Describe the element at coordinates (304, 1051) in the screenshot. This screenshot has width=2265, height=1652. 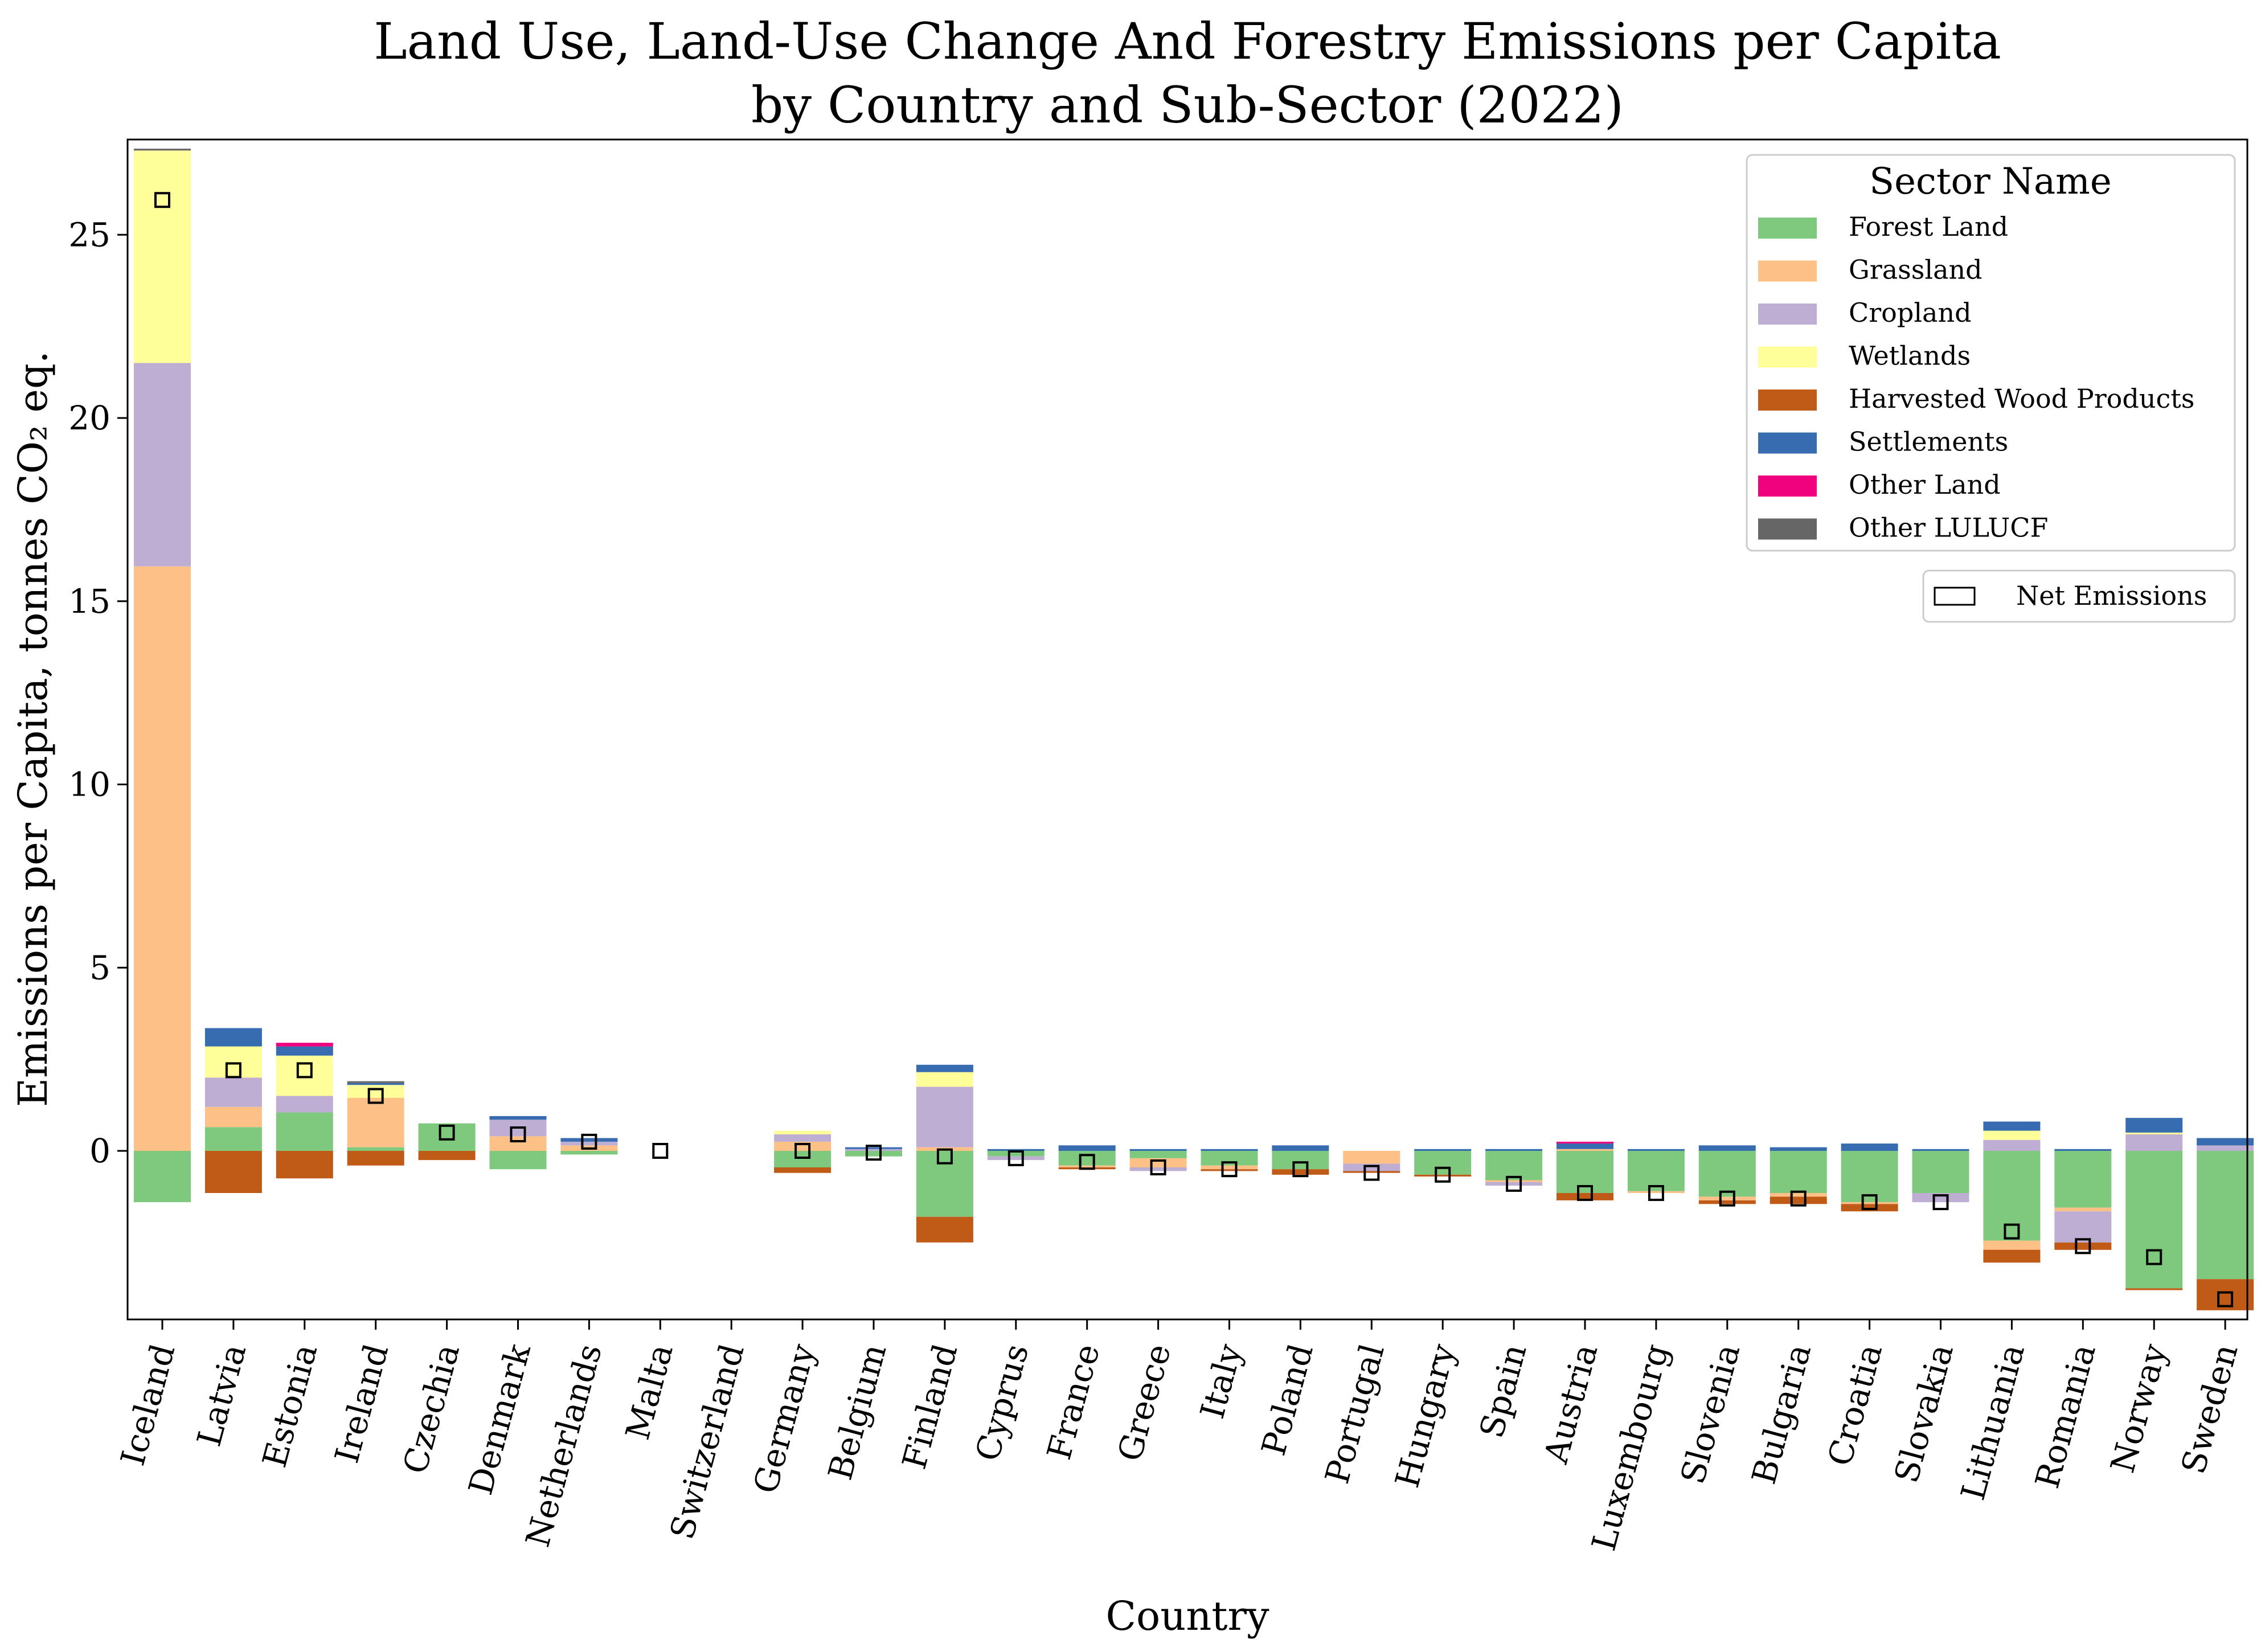
I see `bar-estonia-settlements` at that location.